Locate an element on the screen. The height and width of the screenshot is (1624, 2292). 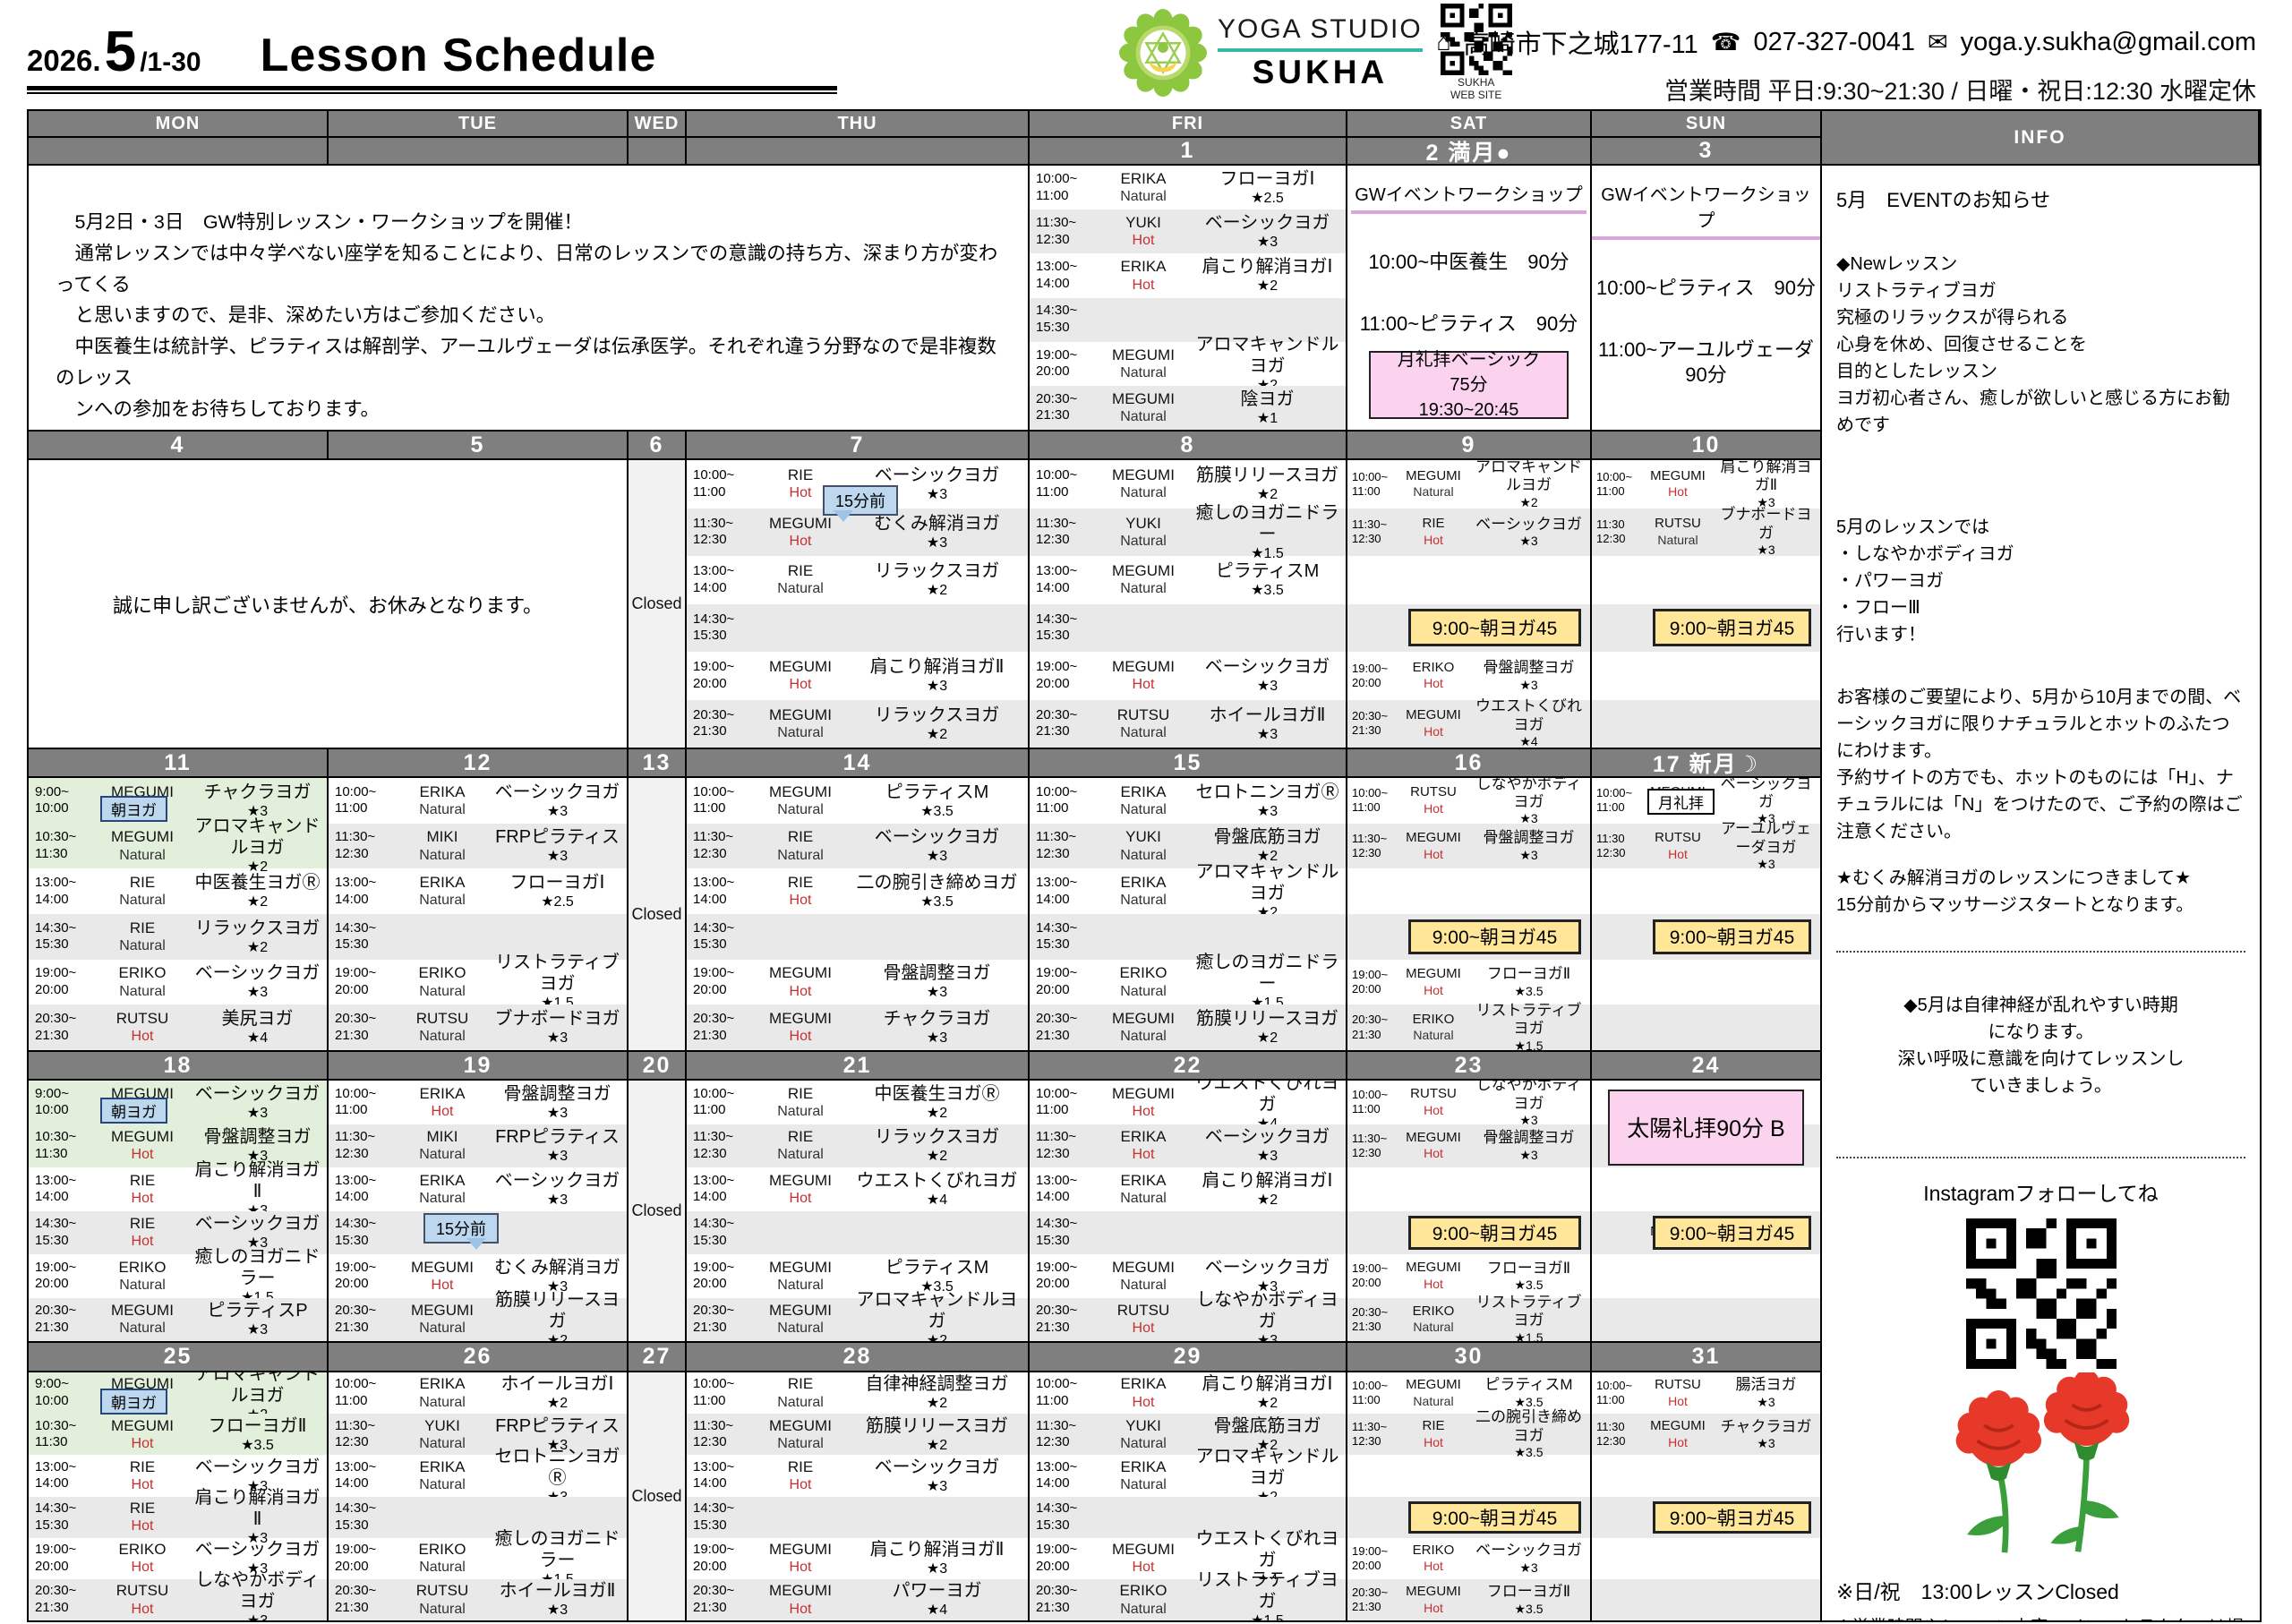
lesson-slot: 10:00~ 11:00 ERIKA Natural ベーシックヨガ ★3 is located at coordinates (478, 801).